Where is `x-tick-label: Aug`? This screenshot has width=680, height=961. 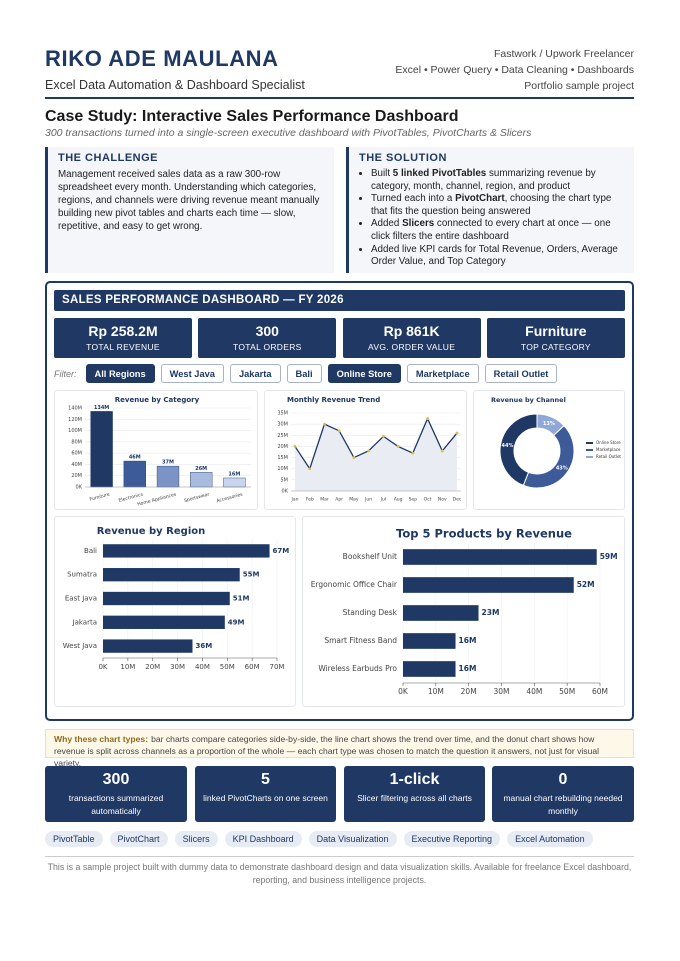 x-tick-label: Aug is located at coordinates (398, 500).